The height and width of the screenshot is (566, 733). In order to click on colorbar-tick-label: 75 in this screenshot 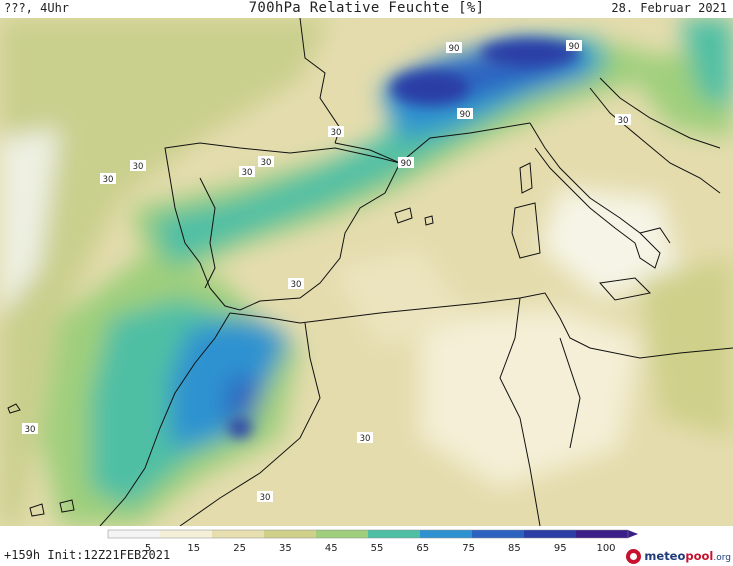, I will do `click(468, 548)`.